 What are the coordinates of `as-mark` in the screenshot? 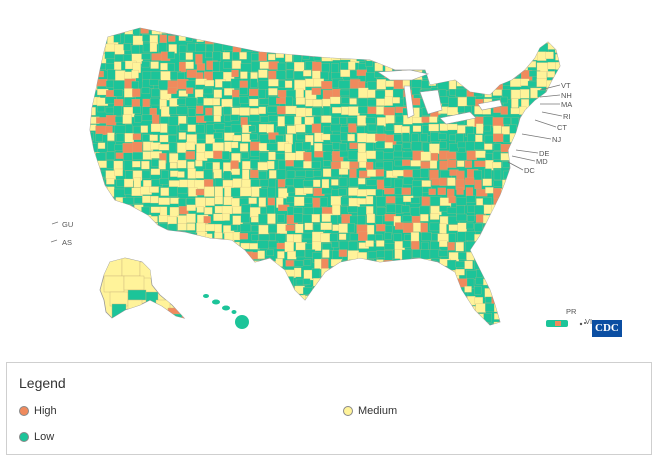 It's located at (54, 241).